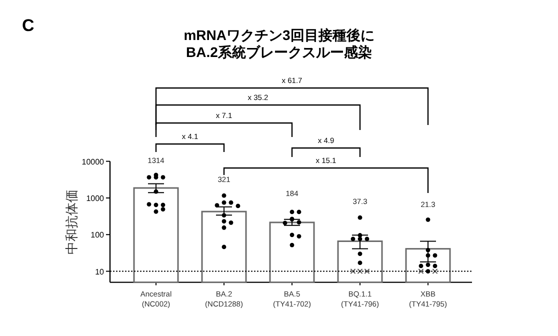 Image resolution: width=558 pixels, height=336 pixels. Describe the element at coordinates (279, 43) in the screenshot. I see `chart-title: mRNAワクチン3回目接種後に BA.2系統ブレークスルー感染` at that location.